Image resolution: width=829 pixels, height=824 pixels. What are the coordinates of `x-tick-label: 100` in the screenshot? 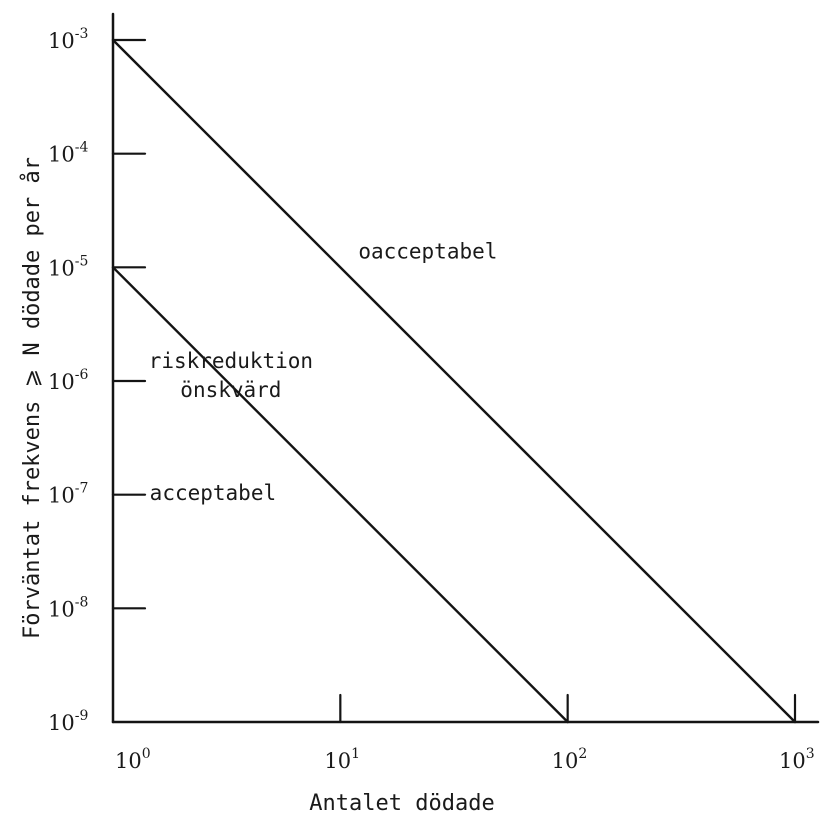 It's located at (133, 759).